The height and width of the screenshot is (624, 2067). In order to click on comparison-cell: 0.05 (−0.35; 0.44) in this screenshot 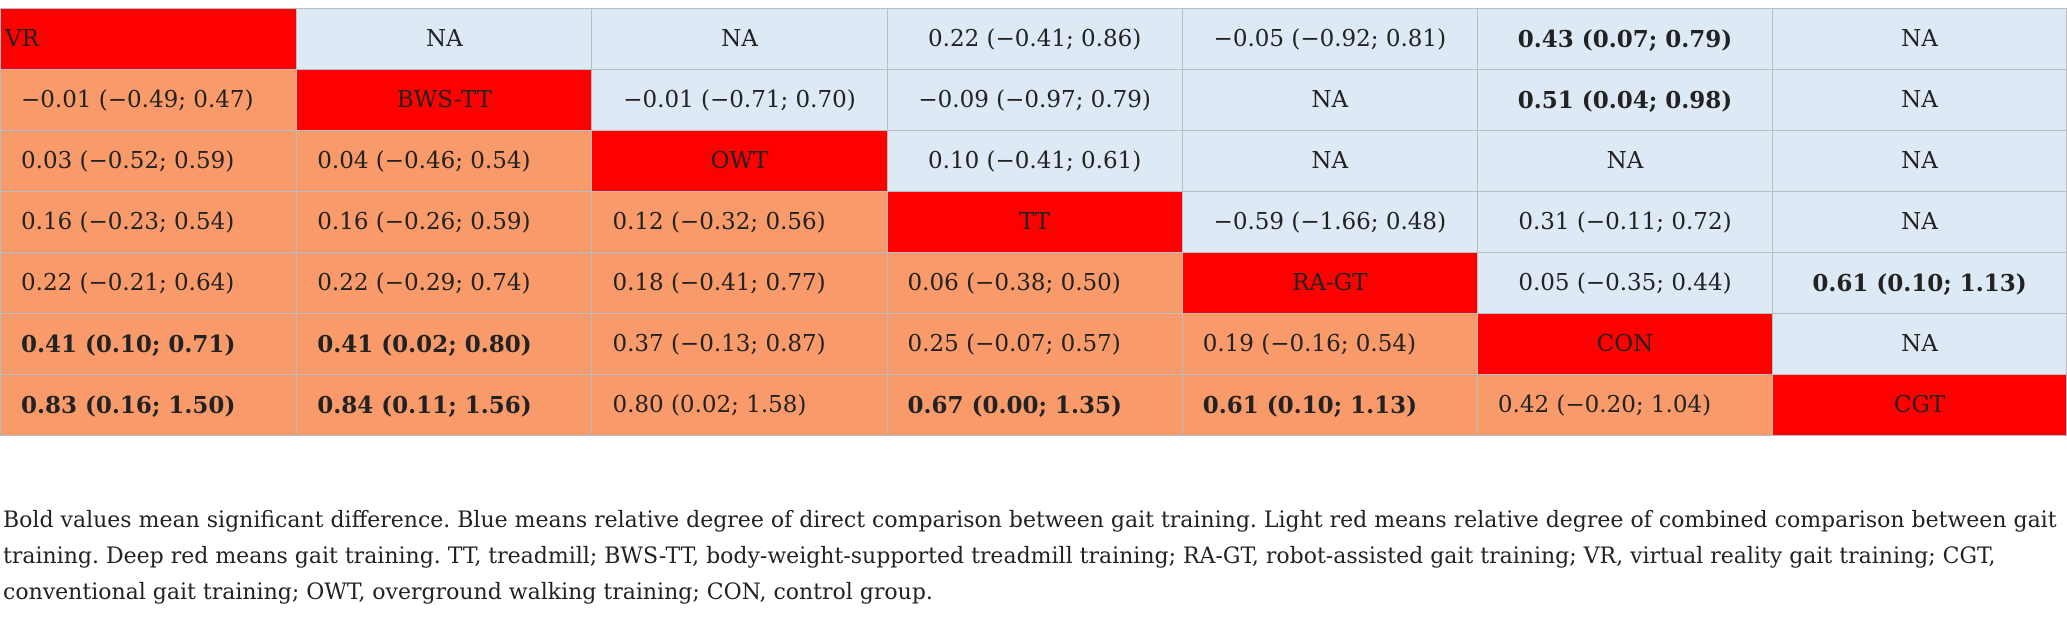, I will do `click(1625, 283)`.